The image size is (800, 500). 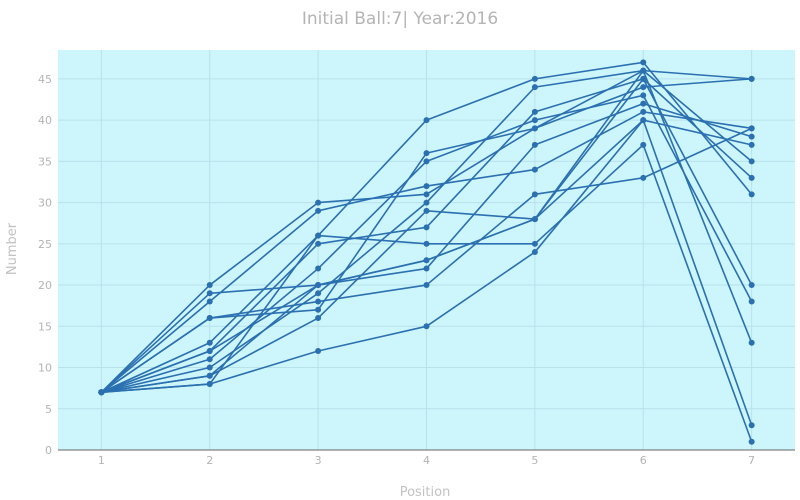 I want to click on x-tick-label: 2, so click(x=209, y=460).